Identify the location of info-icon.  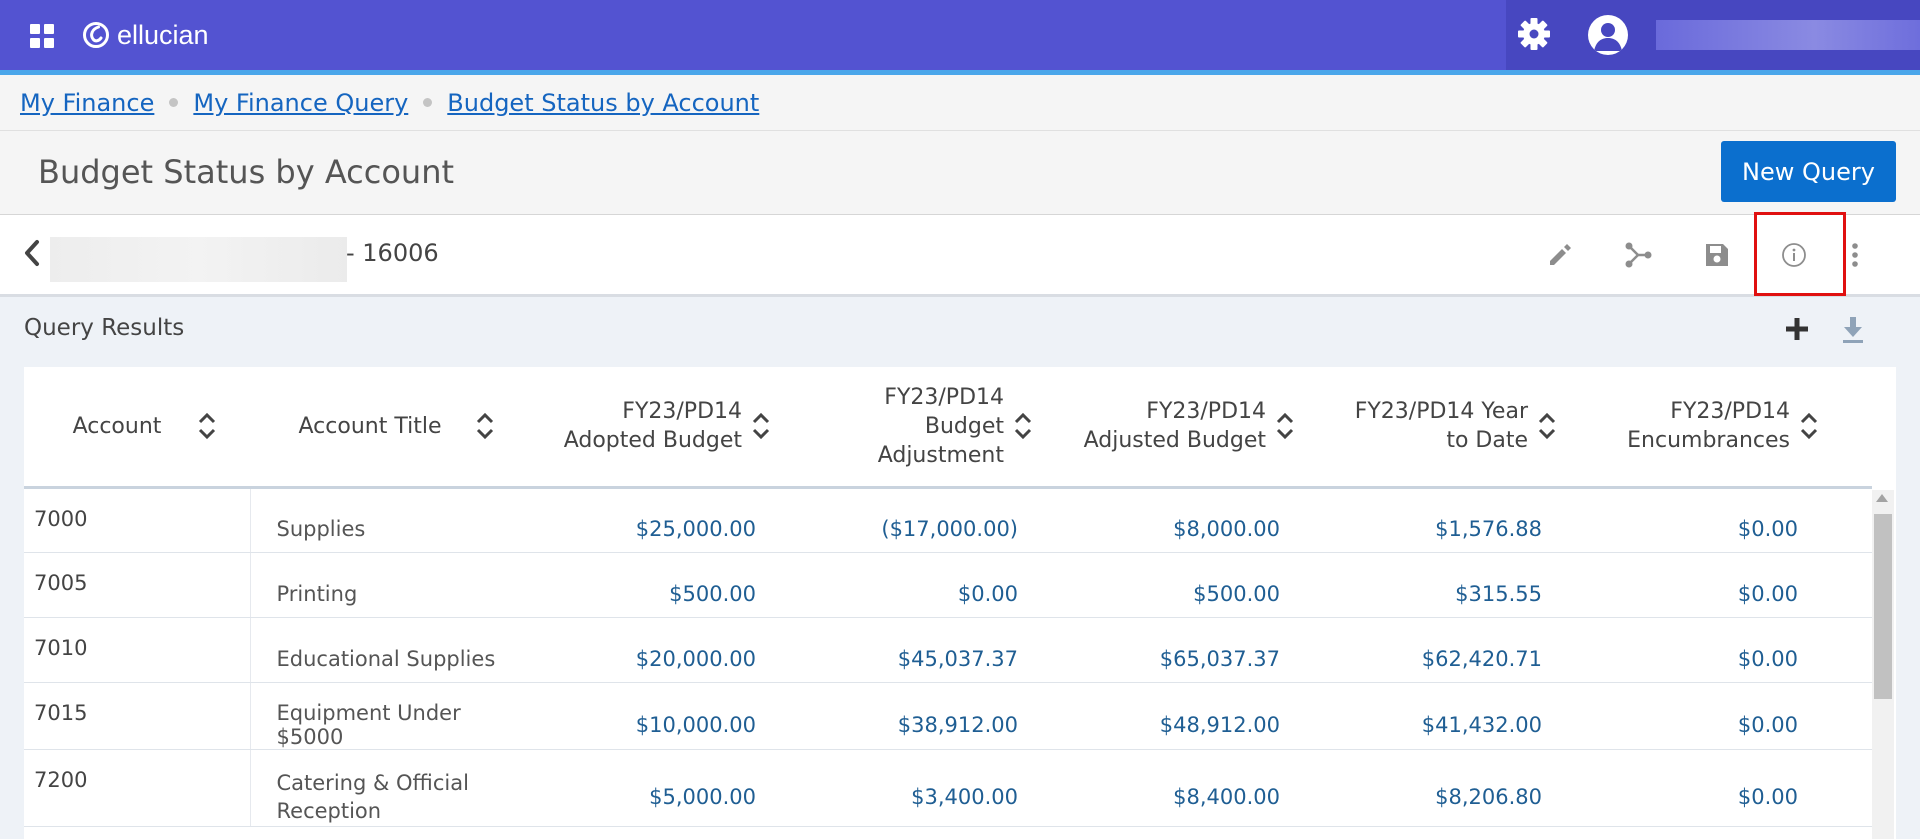
(1794, 255).